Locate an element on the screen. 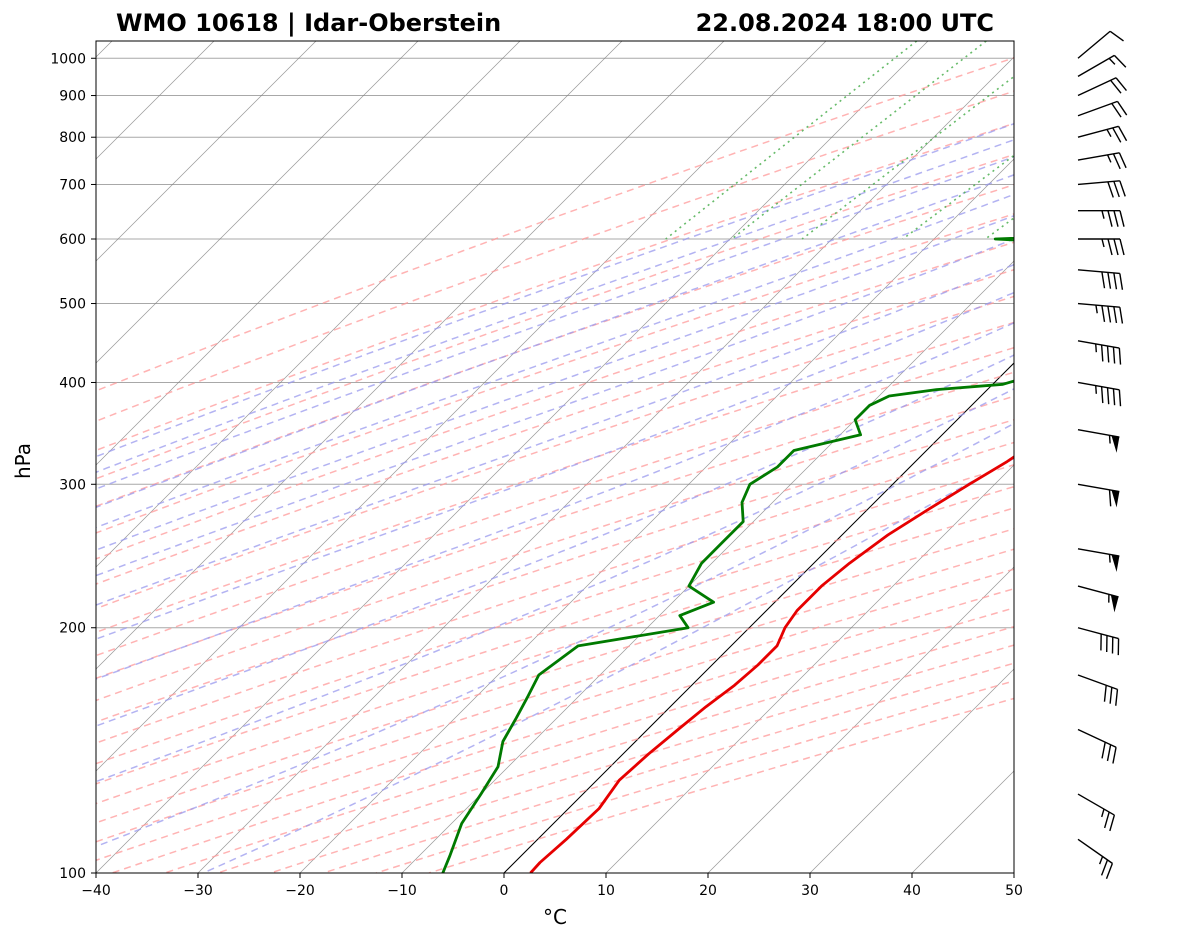 This screenshot has height=941, width=1181. y-tick-label: 100 is located at coordinates (72, 874).